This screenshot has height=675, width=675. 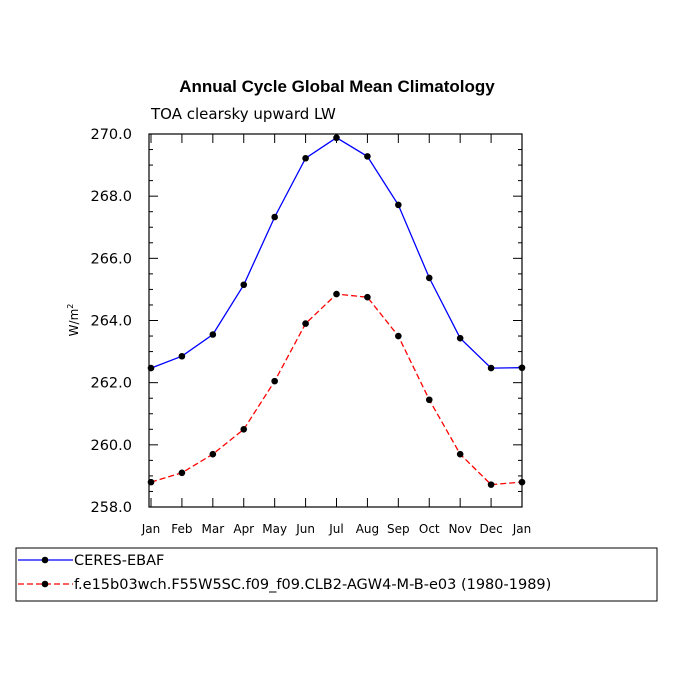 What do you see at coordinates (111, 508) in the screenshot?
I see `y-tick-label: 258.0` at bounding box center [111, 508].